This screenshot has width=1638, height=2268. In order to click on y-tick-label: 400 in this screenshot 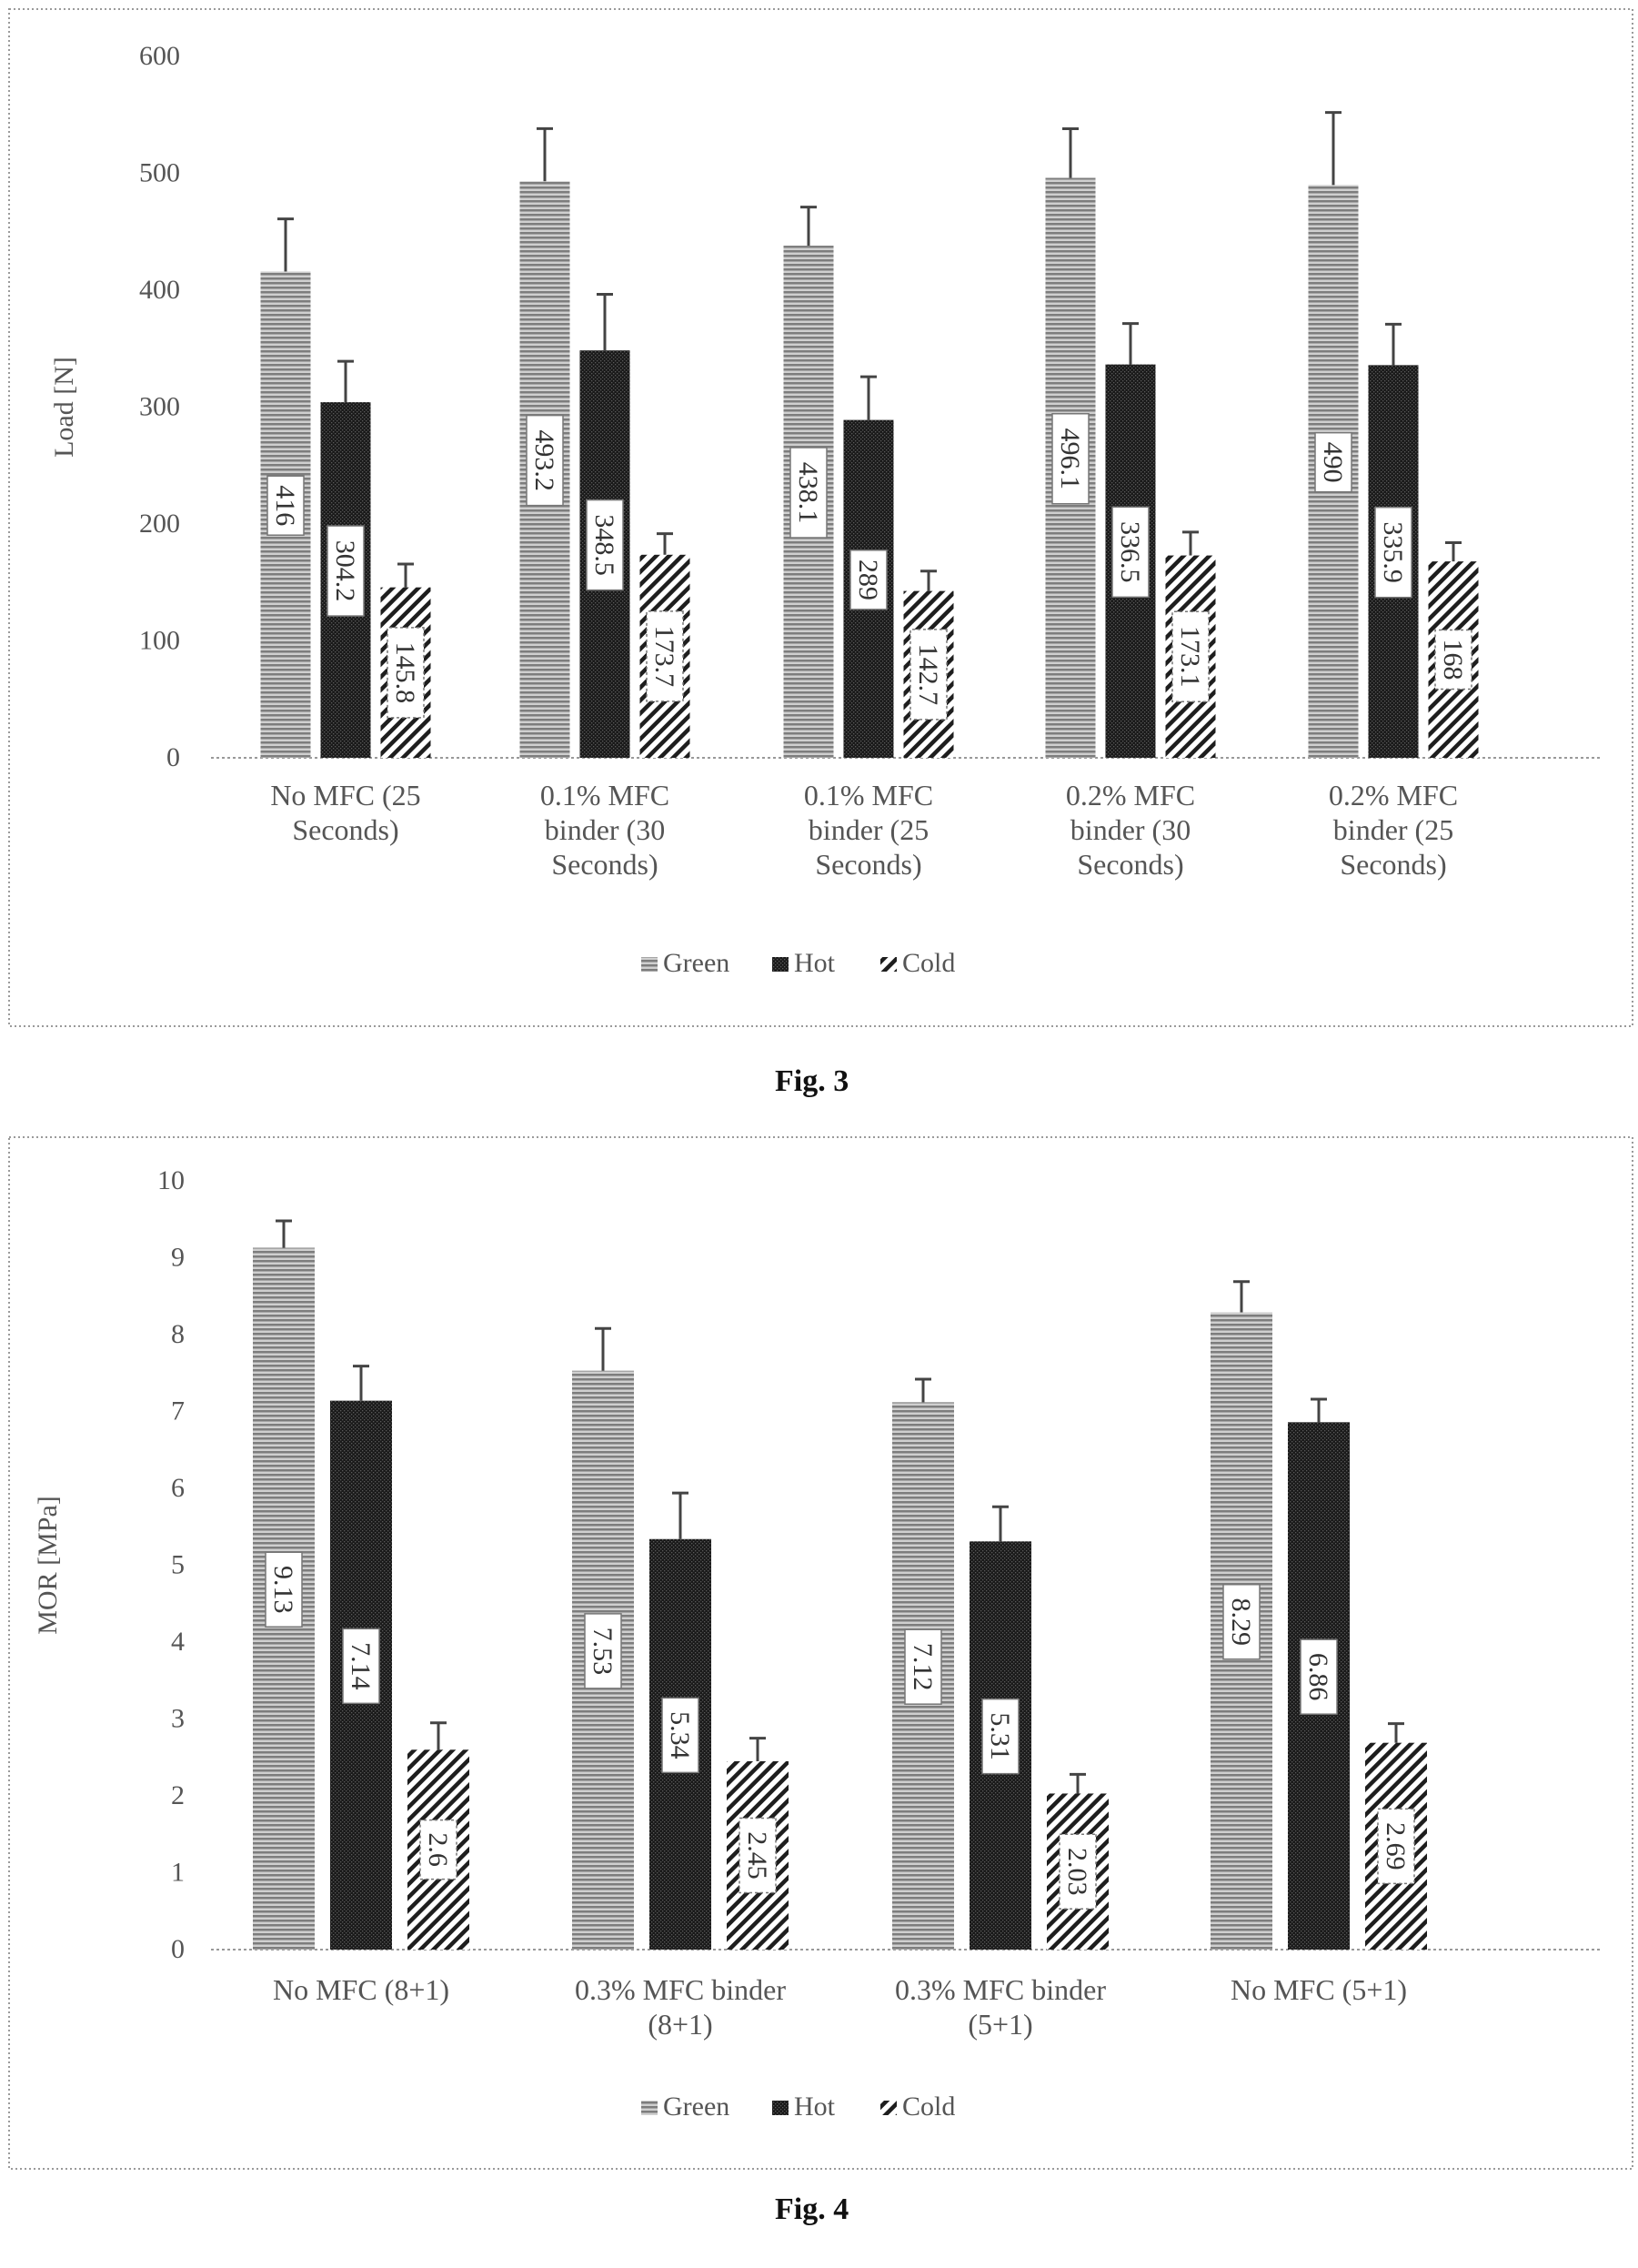, I will do `click(159, 290)`.